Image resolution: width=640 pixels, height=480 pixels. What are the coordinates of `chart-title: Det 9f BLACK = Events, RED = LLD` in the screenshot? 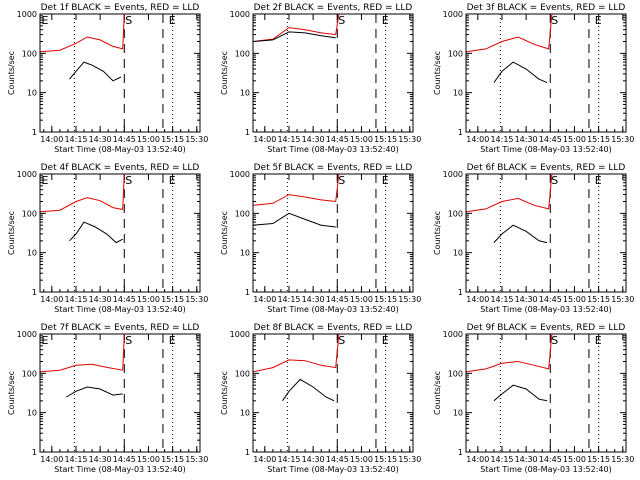 It's located at (546, 328).